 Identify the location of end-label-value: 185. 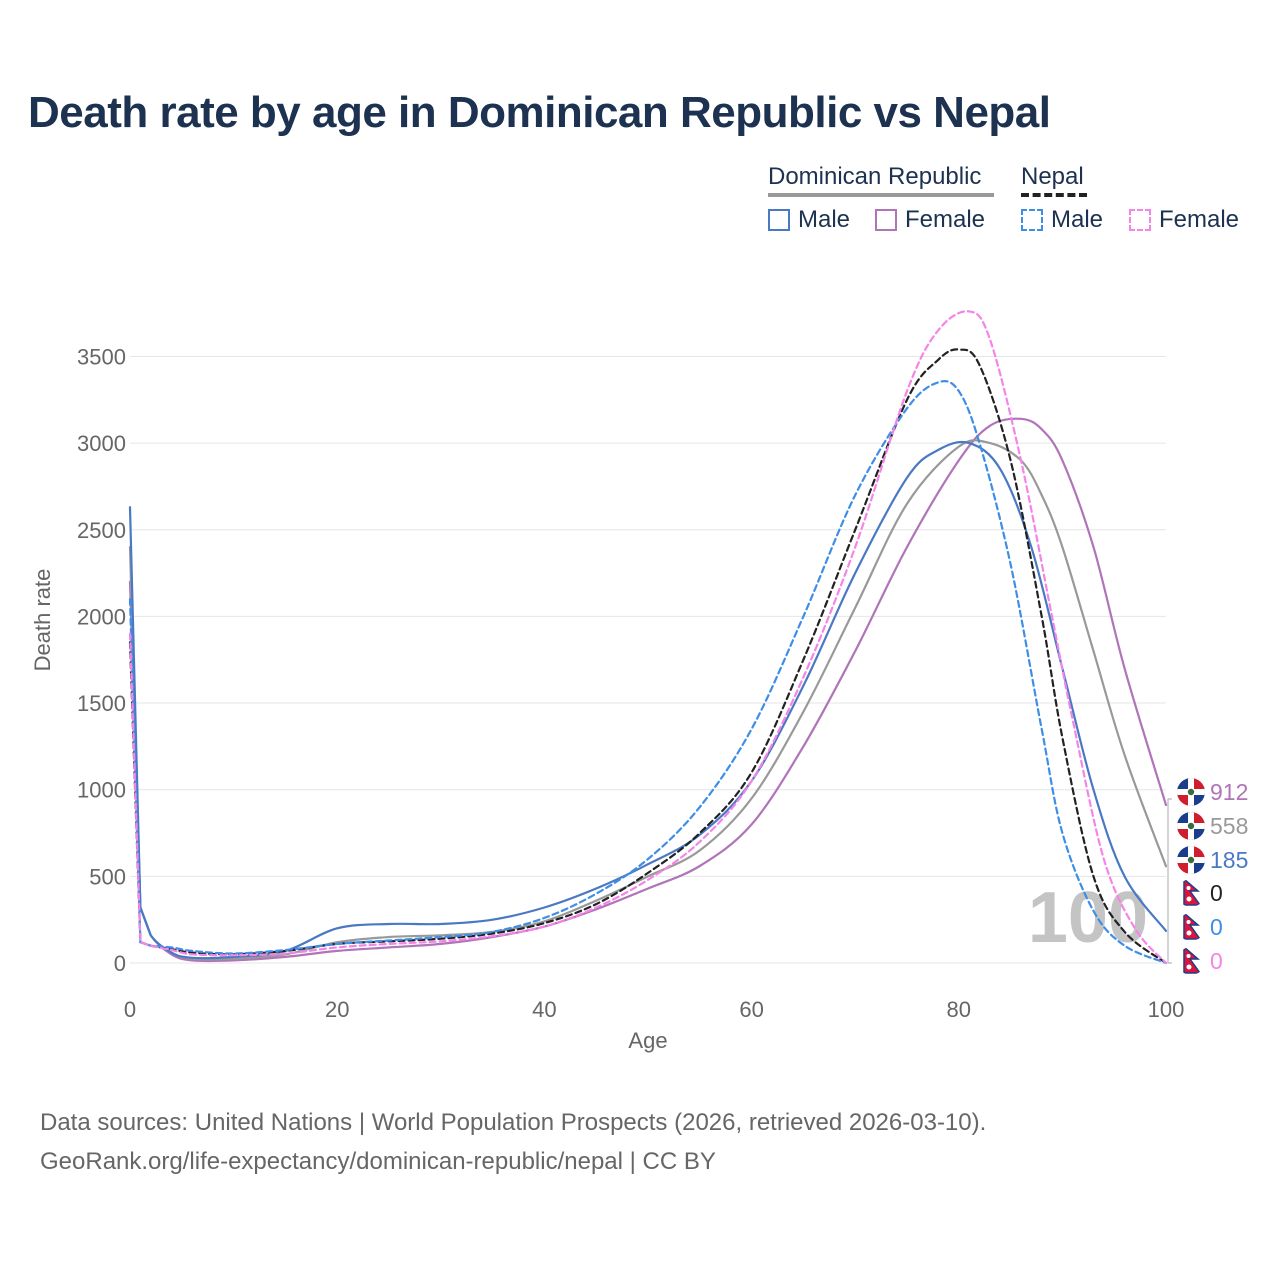
(1229, 860).